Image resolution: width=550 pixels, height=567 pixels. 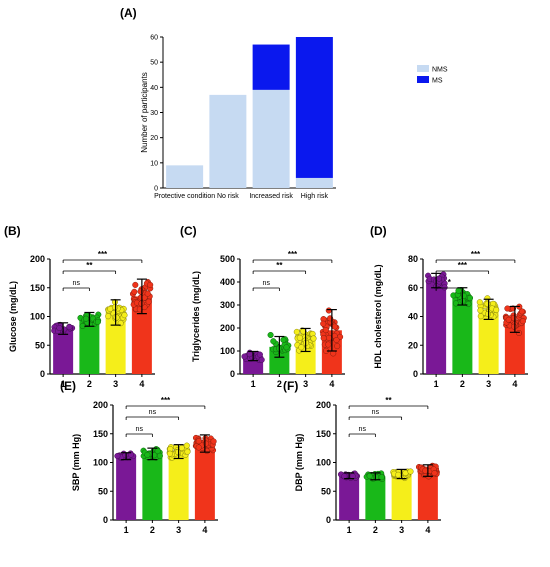 I want to click on significance-label: **, so click(x=388, y=400).